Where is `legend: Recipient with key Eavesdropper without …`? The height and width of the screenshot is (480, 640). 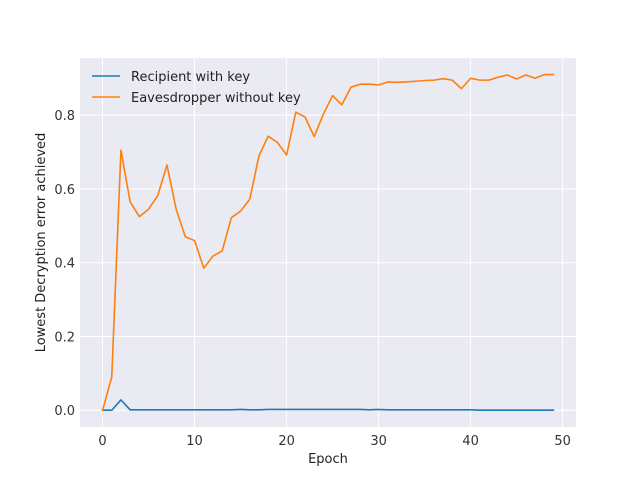 legend: Recipient with key Eavesdropper without … is located at coordinates (196, 88).